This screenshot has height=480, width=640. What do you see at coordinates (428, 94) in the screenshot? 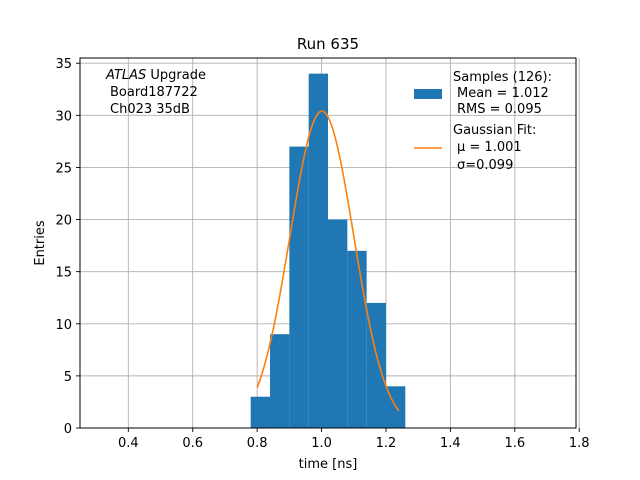
I see `legend-samples-swatch` at bounding box center [428, 94].